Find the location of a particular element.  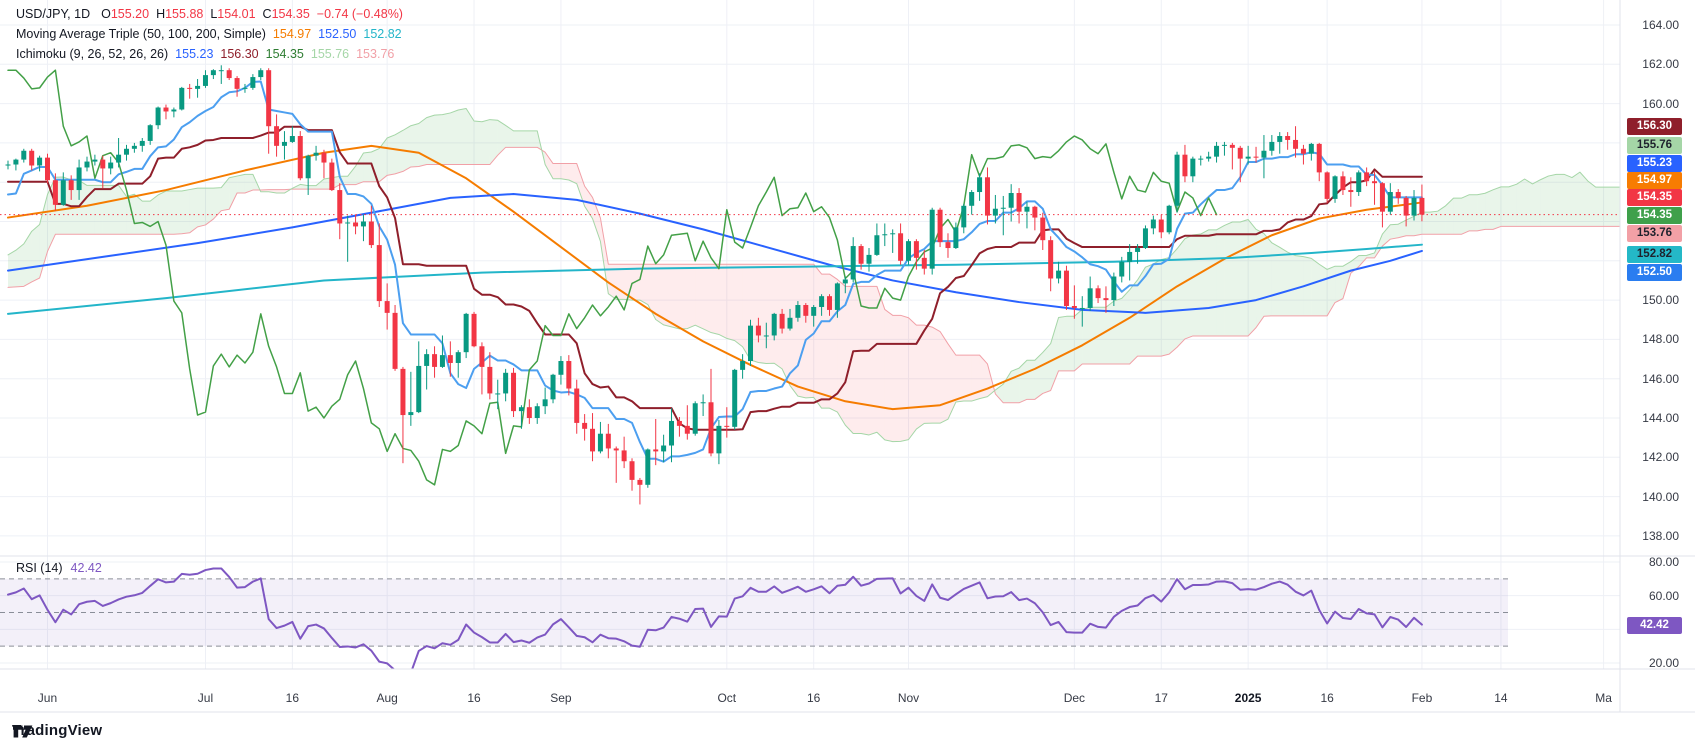

price-badge: 152.82 is located at coordinates (1654, 254).